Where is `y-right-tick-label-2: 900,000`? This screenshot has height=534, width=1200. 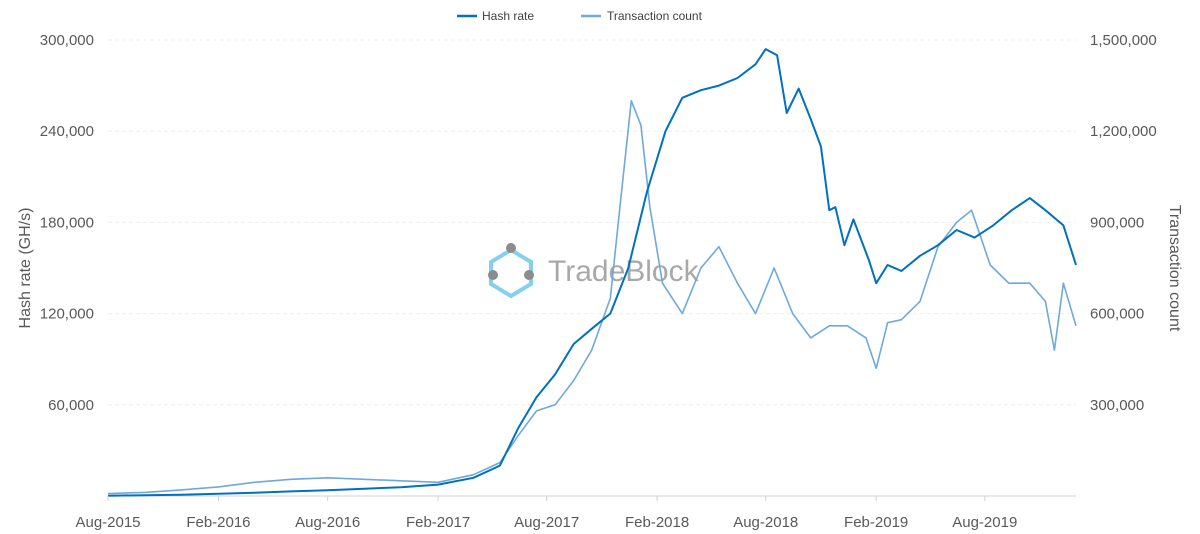 y-right-tick-label-2: 900,000 is located at coordinates (1117, 222).